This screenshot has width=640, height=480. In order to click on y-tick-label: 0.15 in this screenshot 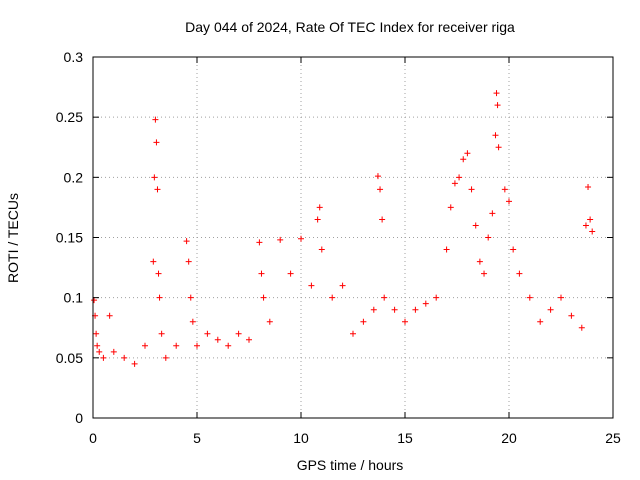, I will do `click(69, 238)`.